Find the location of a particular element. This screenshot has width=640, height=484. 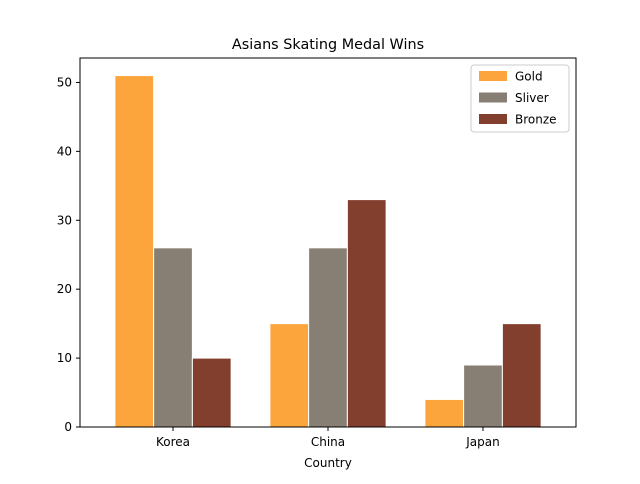

y-tick-label: 10 is located at coordinates (64, 358).